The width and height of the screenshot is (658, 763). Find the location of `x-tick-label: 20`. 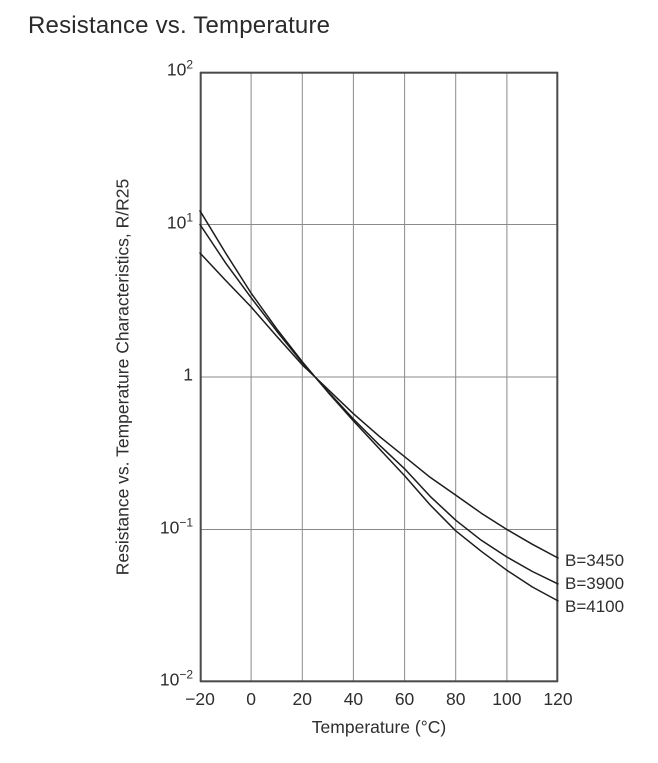

x-tick-label: 20 is located at coordinates (302, 699).